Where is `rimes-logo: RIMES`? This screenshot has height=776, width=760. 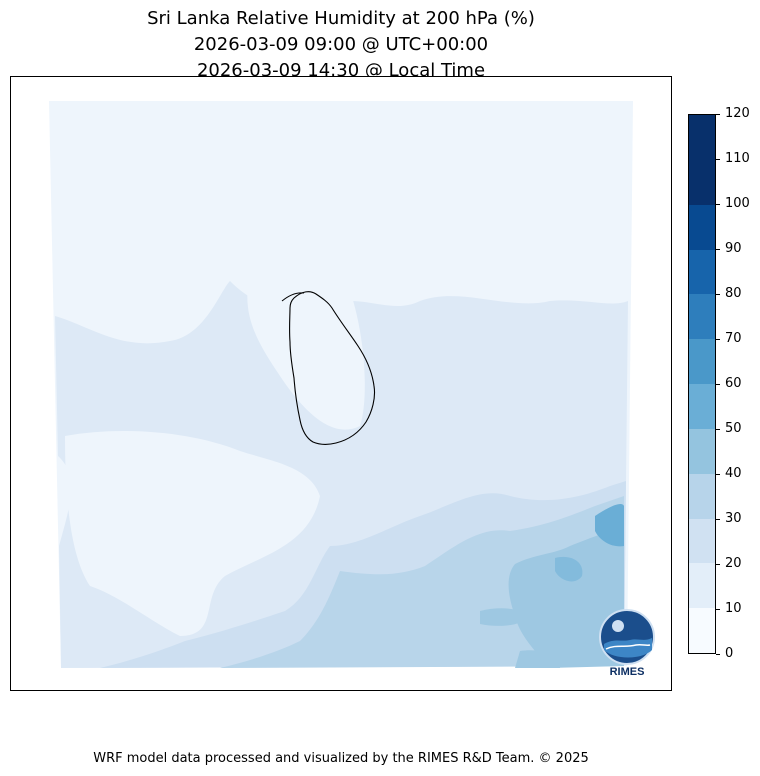
rimes-logo: RIMES is located at coordinates (627, 643).